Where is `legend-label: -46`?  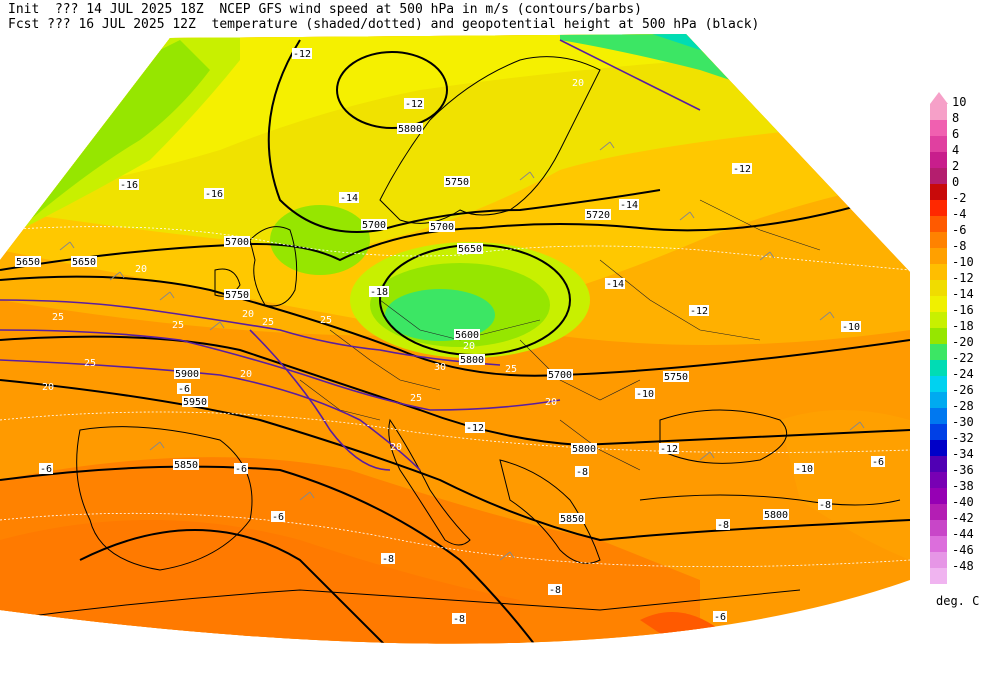
legend-label: -46 is located at coordinates (963, 550).